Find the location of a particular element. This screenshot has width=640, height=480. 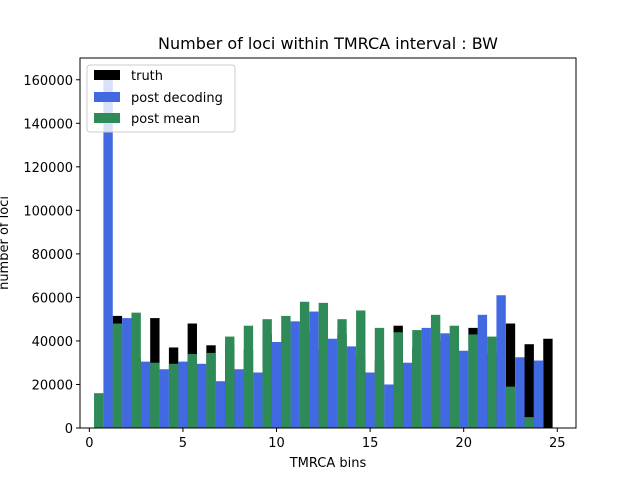

x-tick-label: 20 is located at coordinates (463, 443).